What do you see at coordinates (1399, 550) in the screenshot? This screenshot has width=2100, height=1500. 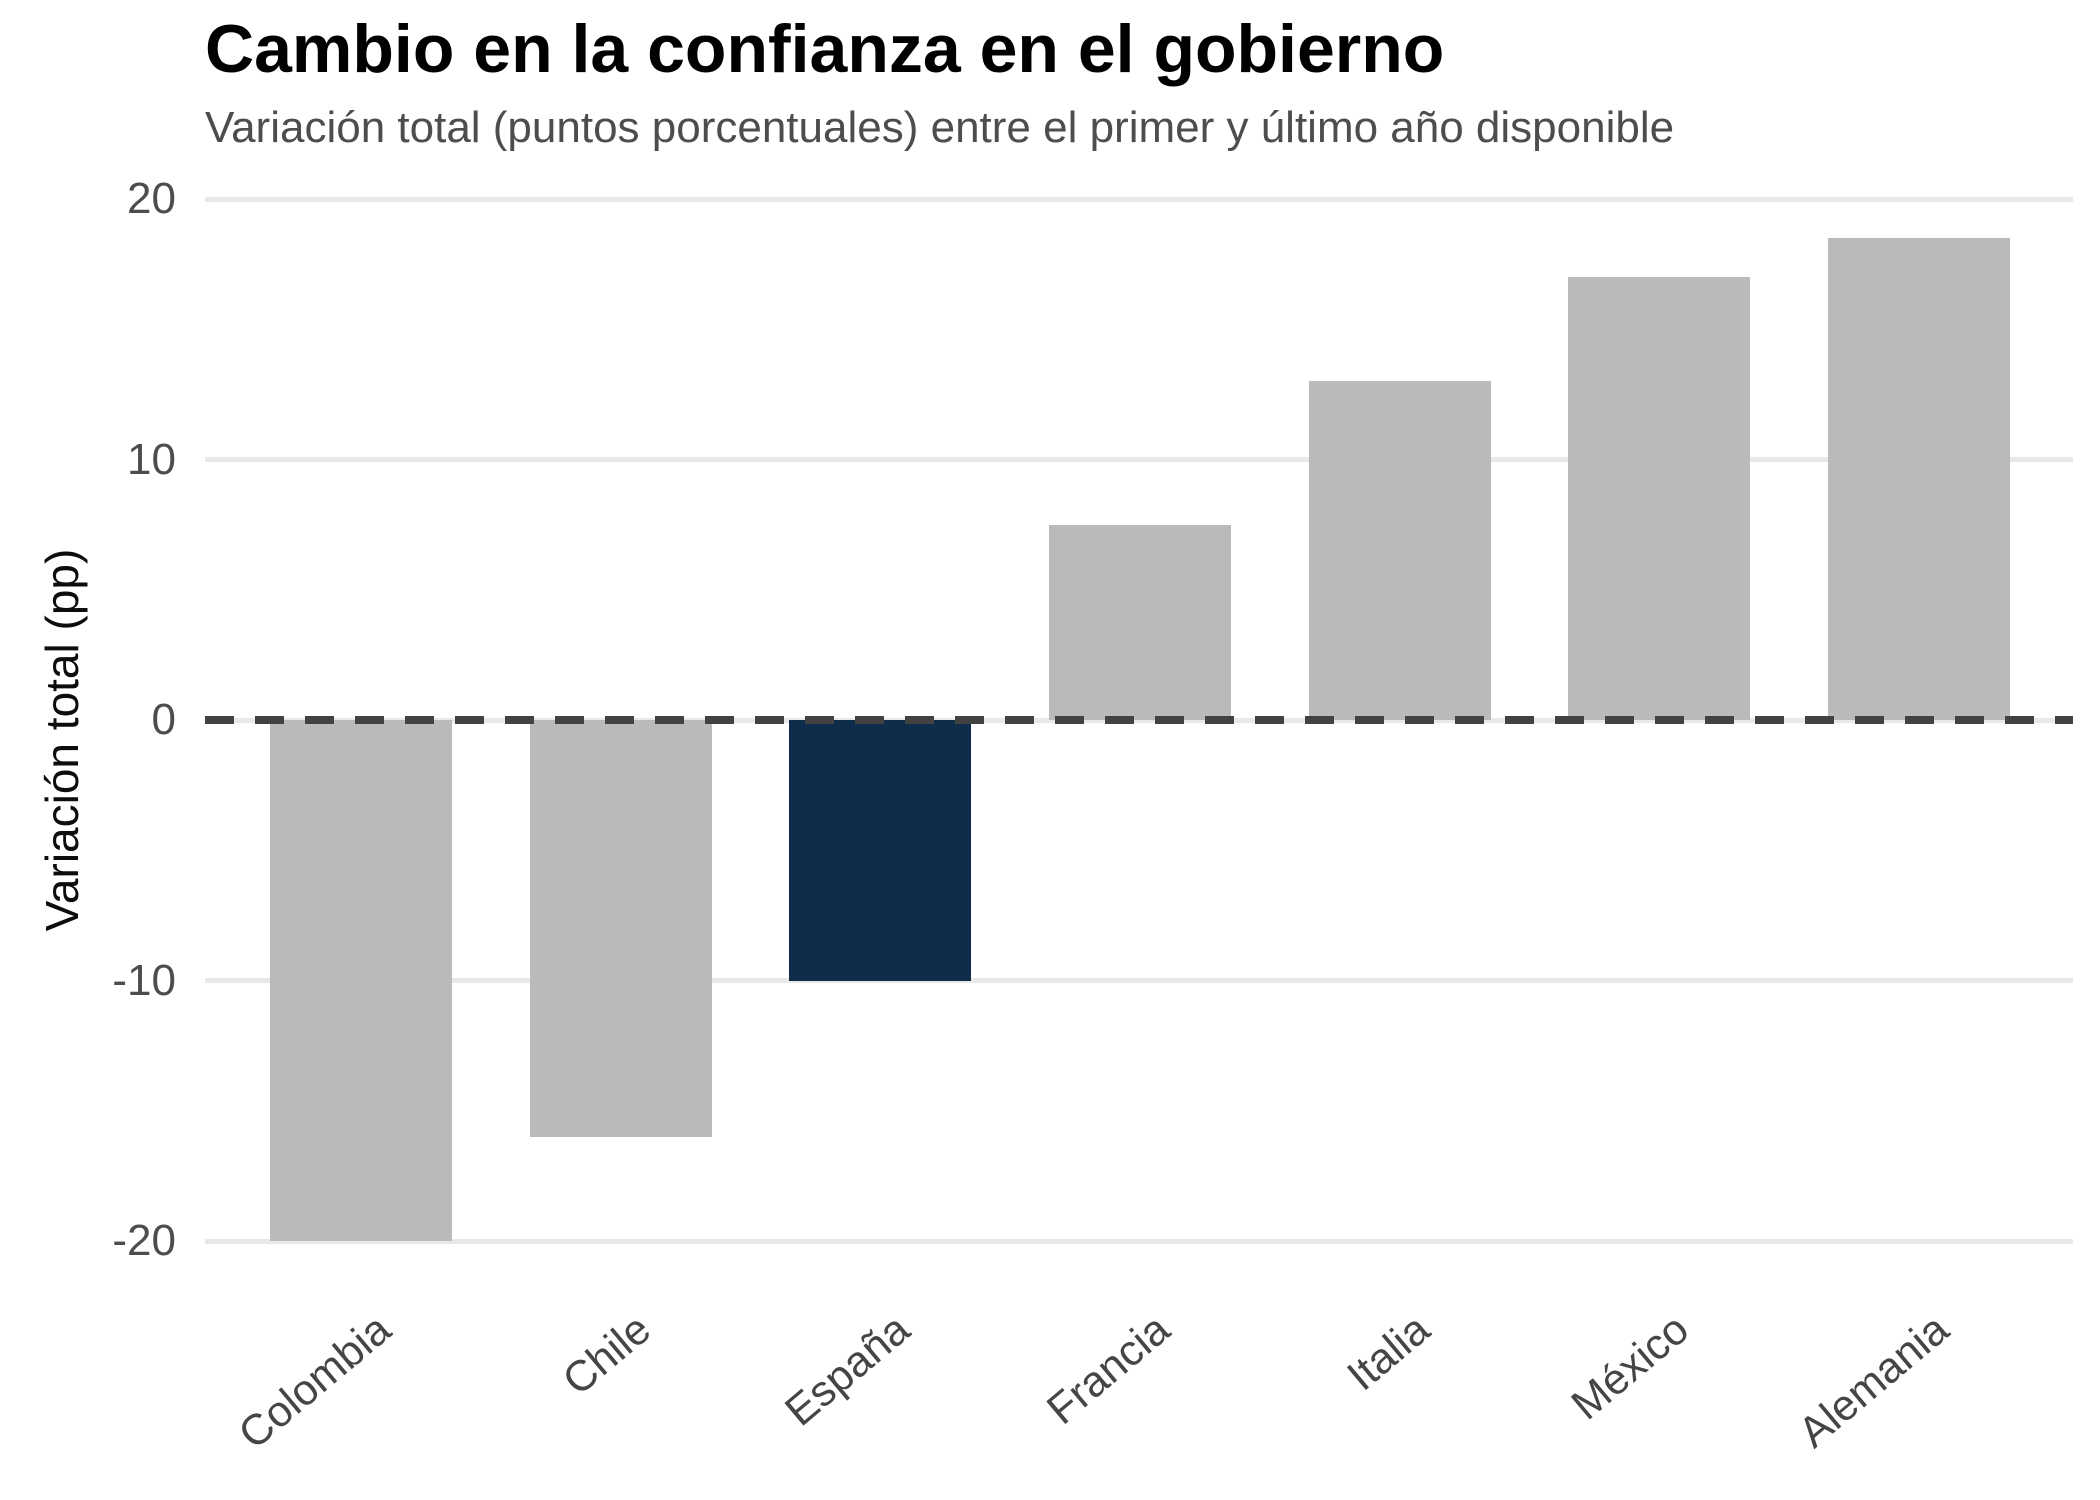 I see `bar-italia` at bounding box center [1399, 550].